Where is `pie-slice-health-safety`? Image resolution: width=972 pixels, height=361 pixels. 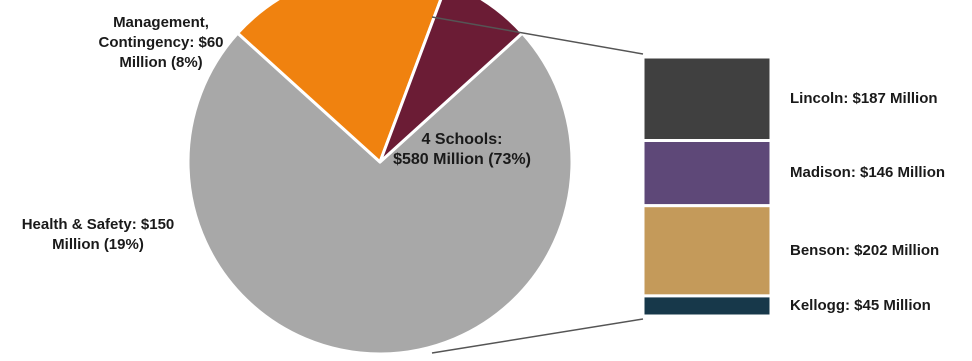 pie-slice-health-safety is located at coordinates (339, 82).